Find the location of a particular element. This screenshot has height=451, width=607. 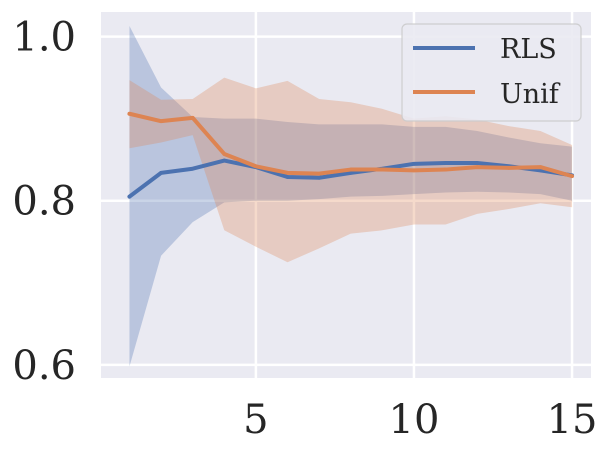

x-tick-label: 5 is located at coordinates (255, 420).